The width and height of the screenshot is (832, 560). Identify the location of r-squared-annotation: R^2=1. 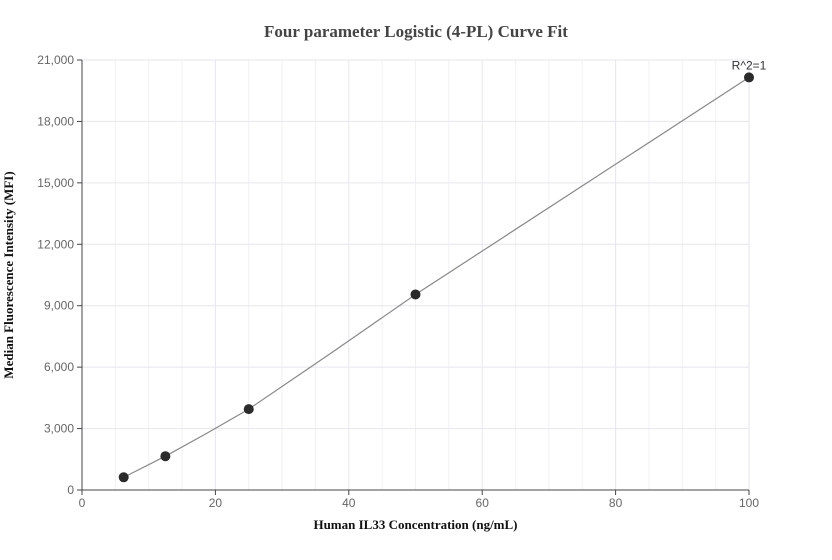
(749, 65).